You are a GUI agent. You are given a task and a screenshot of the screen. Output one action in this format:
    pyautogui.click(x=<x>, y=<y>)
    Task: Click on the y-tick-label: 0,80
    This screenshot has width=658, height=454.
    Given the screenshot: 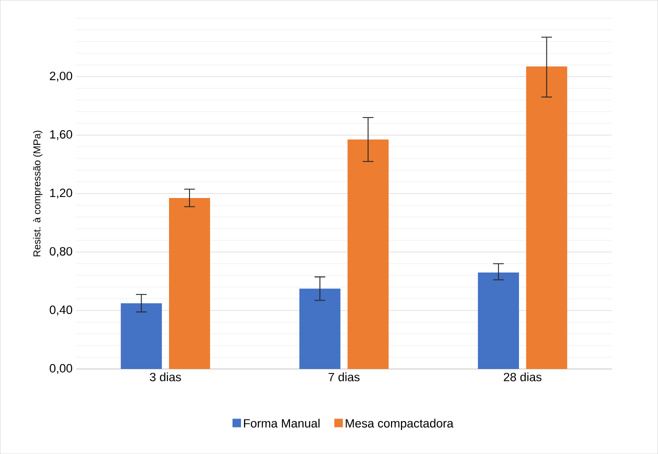 What is the action you would take?
    pyautogui.click(x=61, y=252)
    